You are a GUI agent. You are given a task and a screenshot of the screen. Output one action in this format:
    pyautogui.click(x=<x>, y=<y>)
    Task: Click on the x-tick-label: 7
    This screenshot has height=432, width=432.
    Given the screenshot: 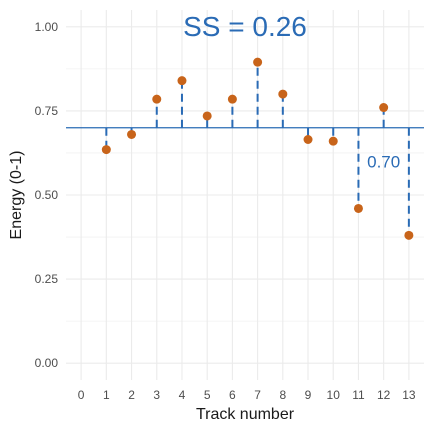 What is the action you would take?
    pyautogui.click(x=257, y=395)
    